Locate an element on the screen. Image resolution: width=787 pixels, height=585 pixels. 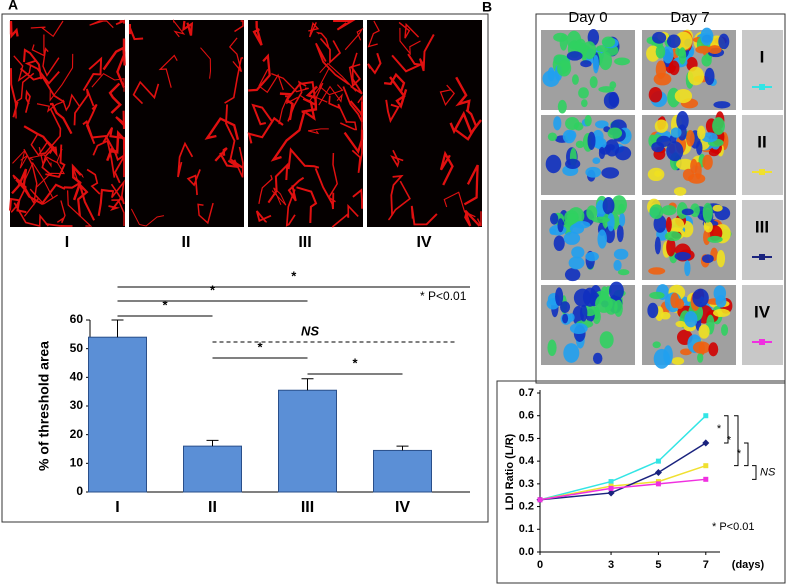
series-line is located at coordinates (623, 471).